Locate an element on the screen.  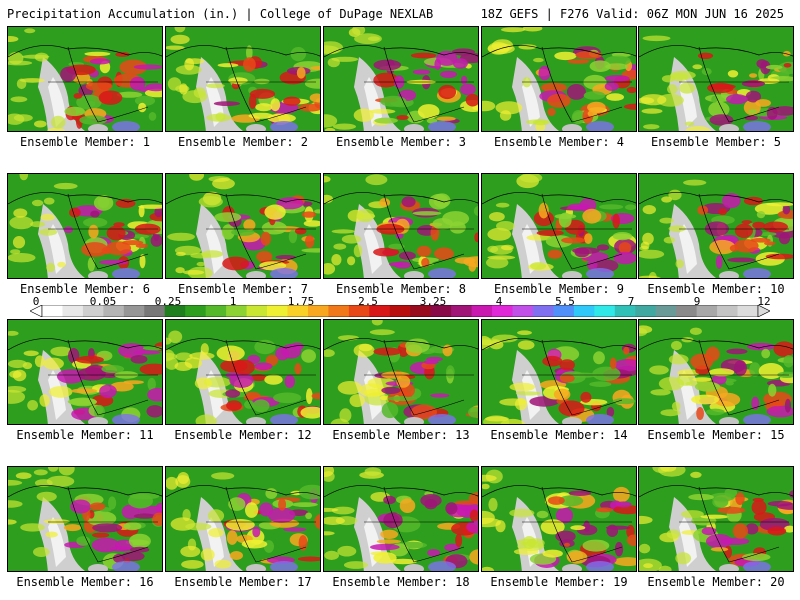
precip-colorbar: 0 0.05 0.25 1 1.75 2.5 3.25 4 5.5 7 9 12 is located at coordinates (400, 307).